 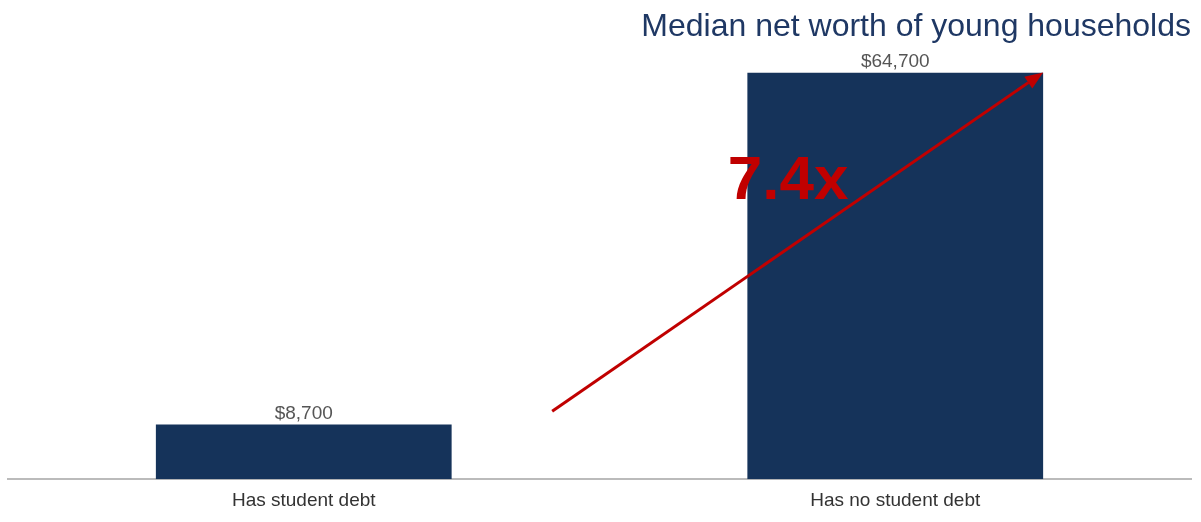 I want to click on data-label: $8,700, so click(x=303, y=413).